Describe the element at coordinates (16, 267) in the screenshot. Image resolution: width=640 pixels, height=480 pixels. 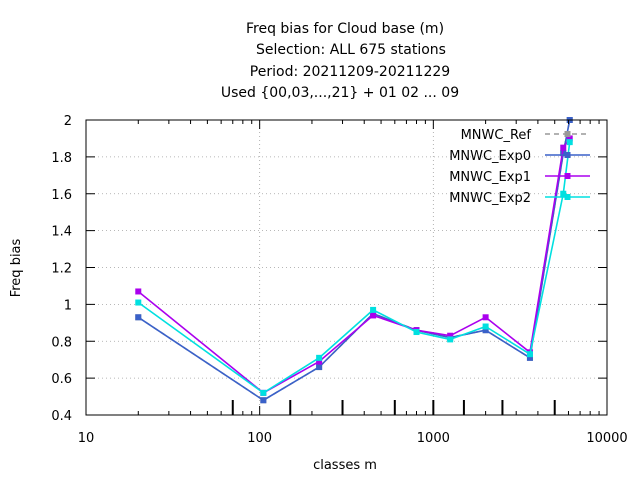
I see `y-axis-label: Freq bias` at that location.